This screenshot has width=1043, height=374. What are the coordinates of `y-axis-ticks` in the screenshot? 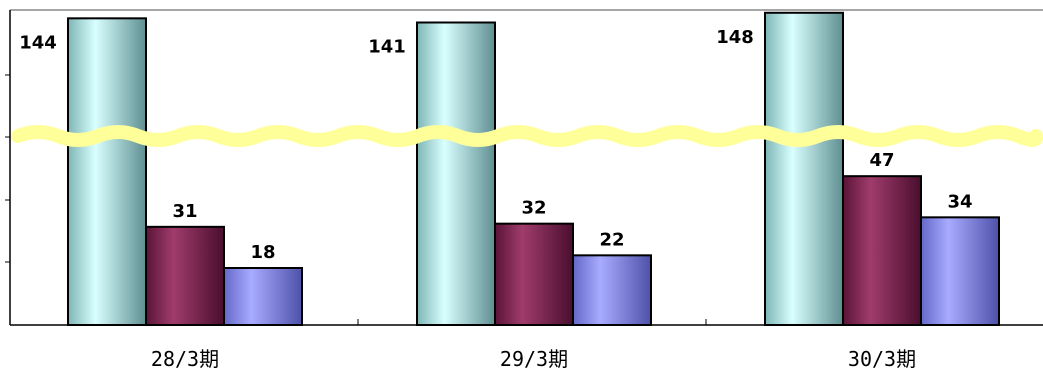 It's located at (7, 168).